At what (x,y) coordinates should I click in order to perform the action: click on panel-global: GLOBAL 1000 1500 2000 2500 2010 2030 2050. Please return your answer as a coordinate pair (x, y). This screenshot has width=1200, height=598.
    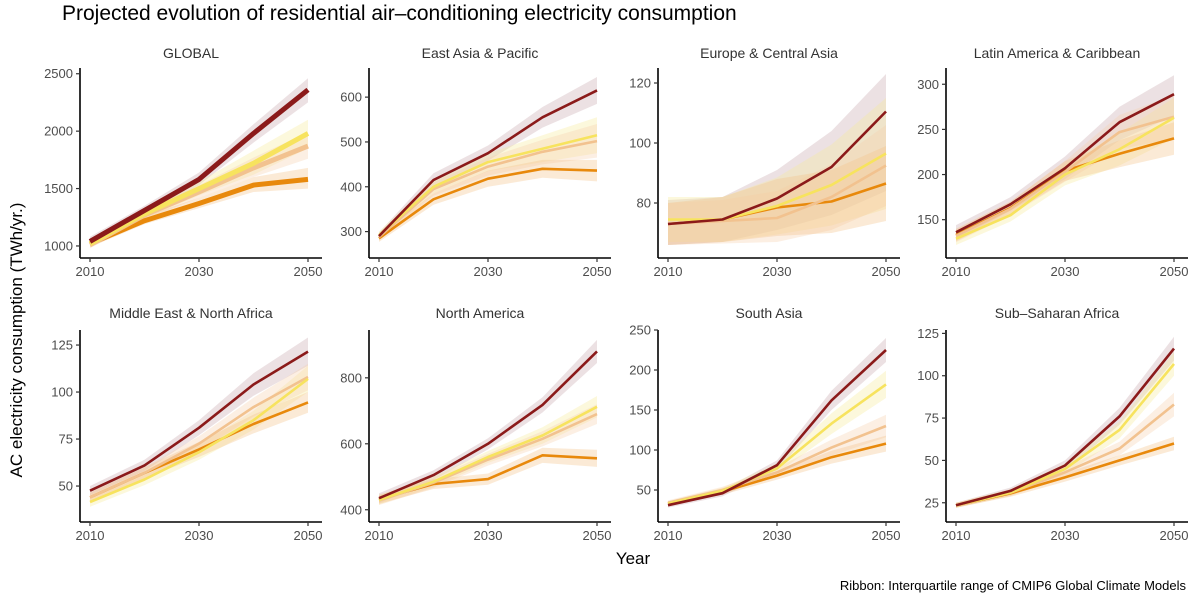
    Looking at the image, I should click on (183, 162).